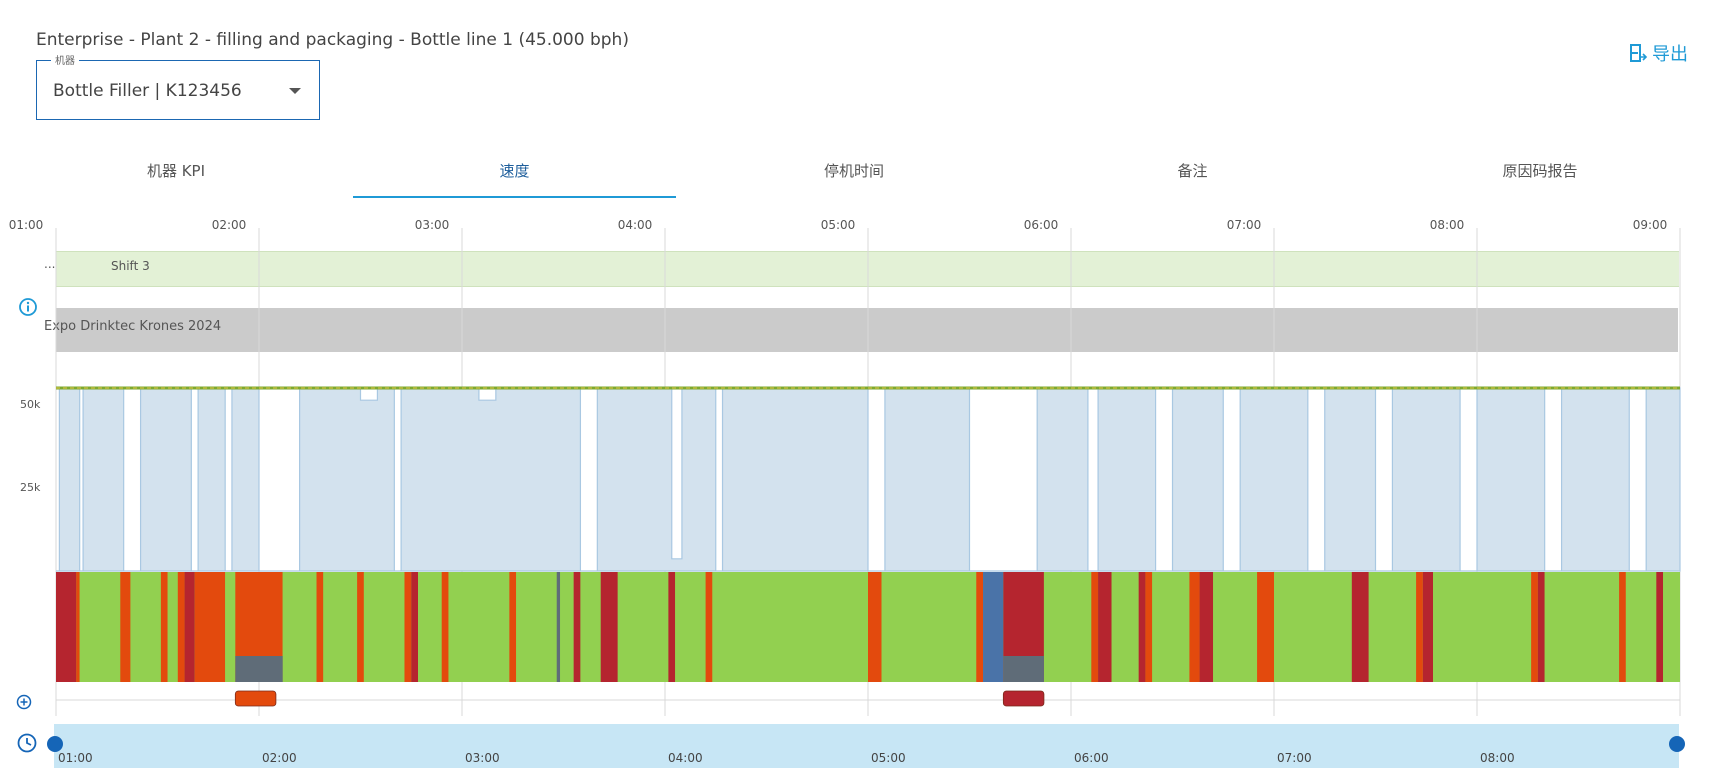 This screenshot has width=1725, height=768. I want to click on info-icon, so click(28, 309).